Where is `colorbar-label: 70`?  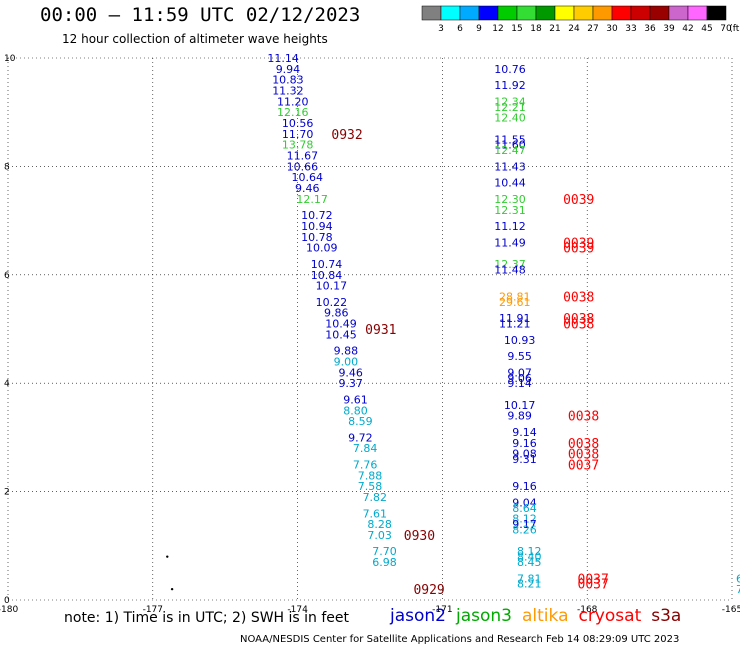
colorbar-label: 70 is located at coordinates (726, 29).